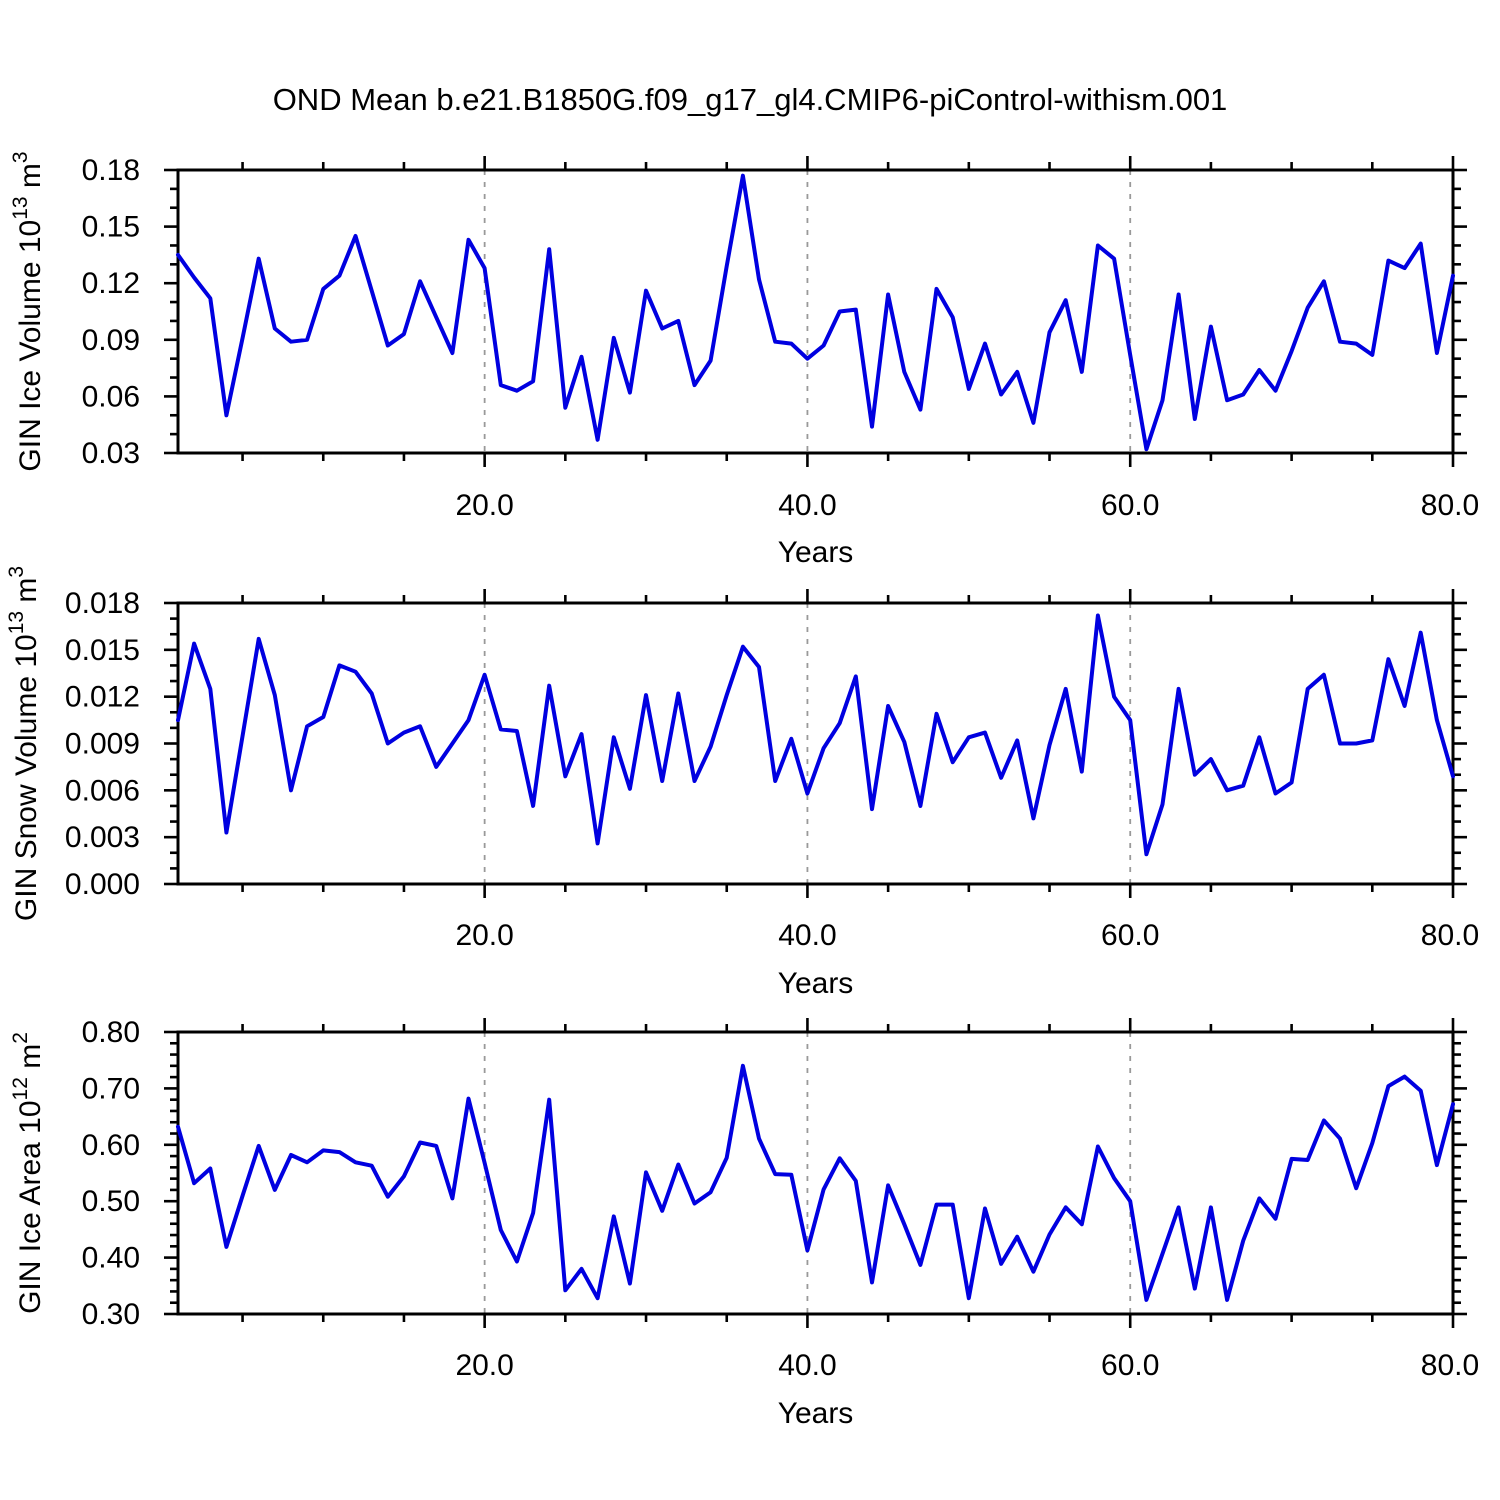 The height and width of the screenshot is (1500, 1500). What do you see at coordinates (111, 170) in the screenshot?
I see `svg-text: 0.18` at bounding box center [111, 170].